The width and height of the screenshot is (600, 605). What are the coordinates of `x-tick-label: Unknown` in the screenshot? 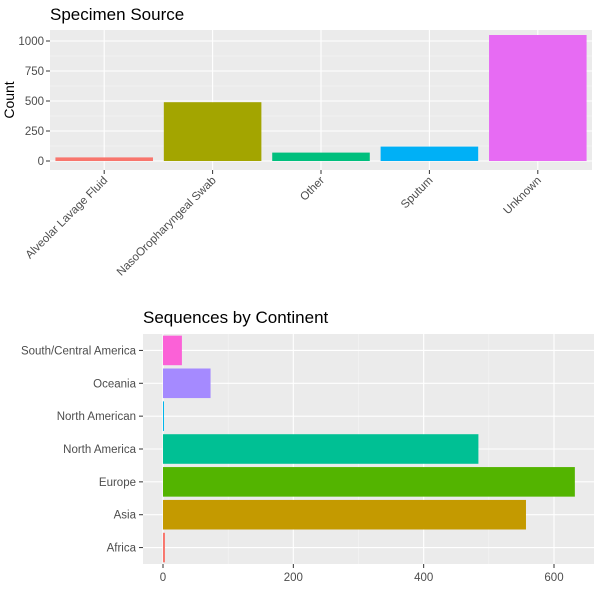 It's located at (523, 196).